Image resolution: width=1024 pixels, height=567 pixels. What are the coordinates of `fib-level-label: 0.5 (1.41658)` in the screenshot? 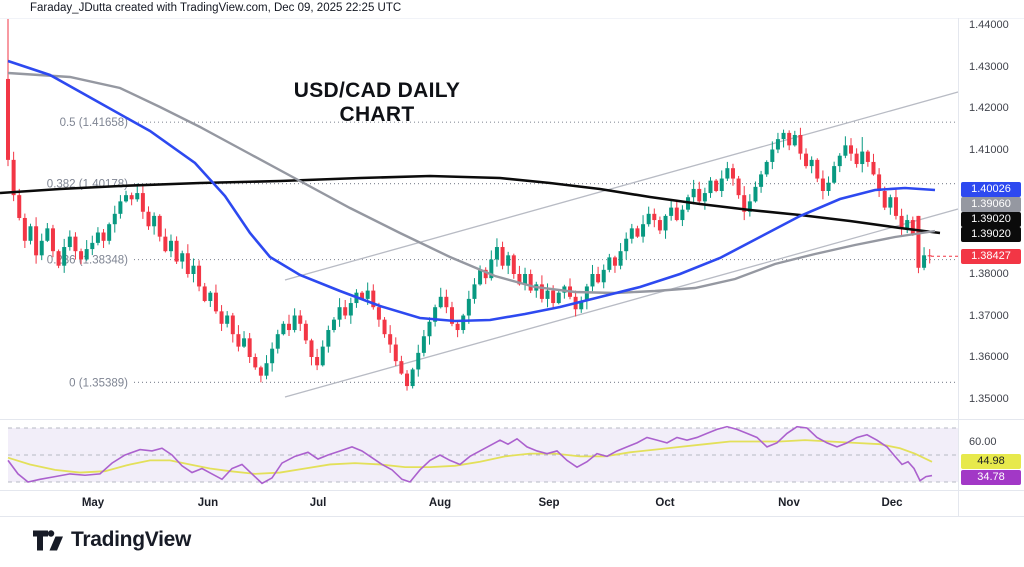 It's located at (94, 123).